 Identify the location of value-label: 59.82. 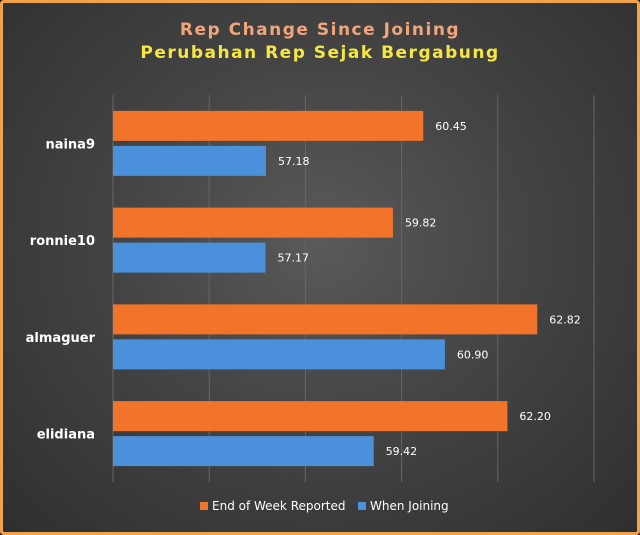
(421, 223).